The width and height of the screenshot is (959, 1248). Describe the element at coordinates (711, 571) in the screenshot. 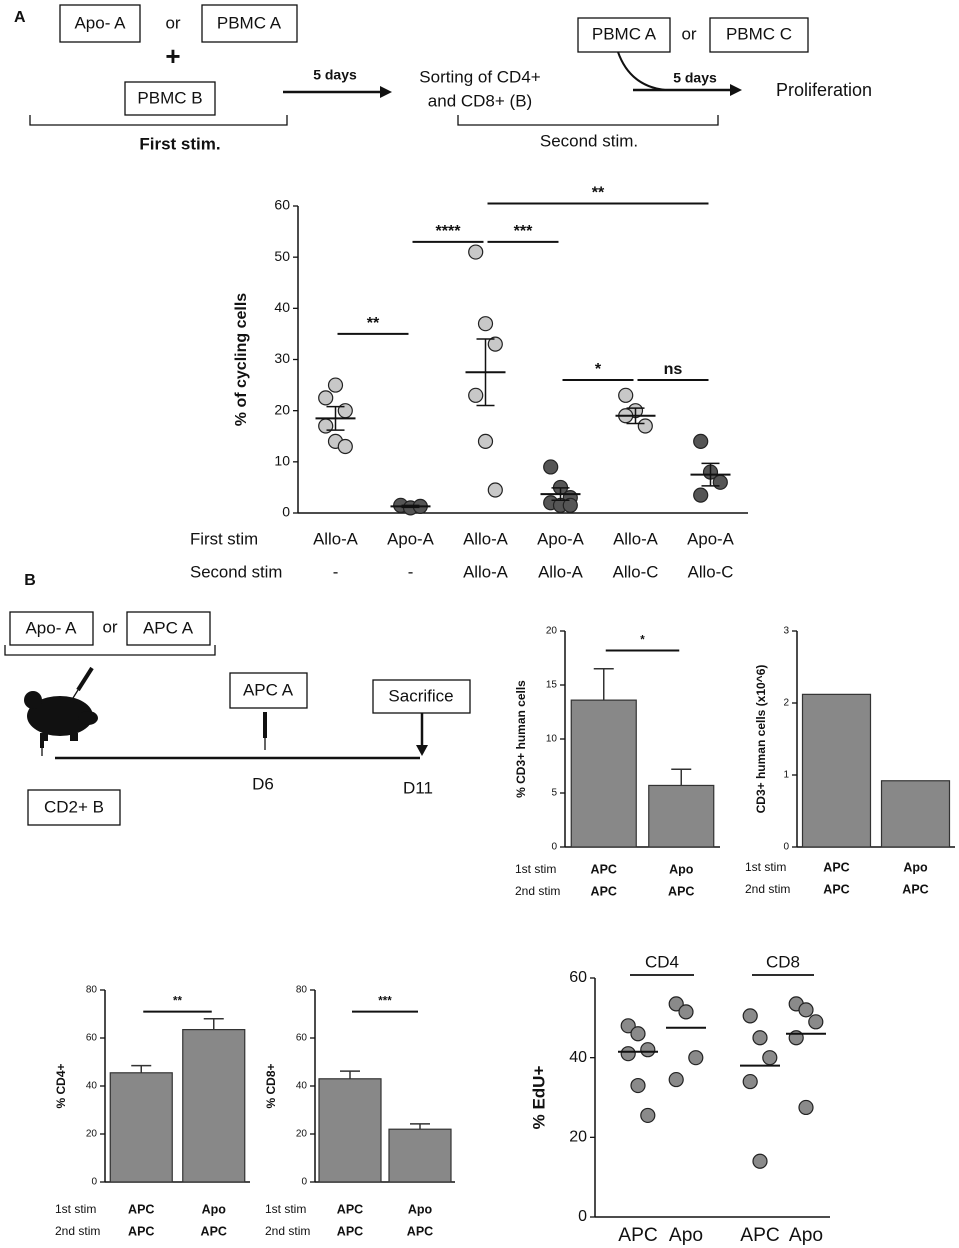

I see `x-tick-label: Allo-C` at that location.